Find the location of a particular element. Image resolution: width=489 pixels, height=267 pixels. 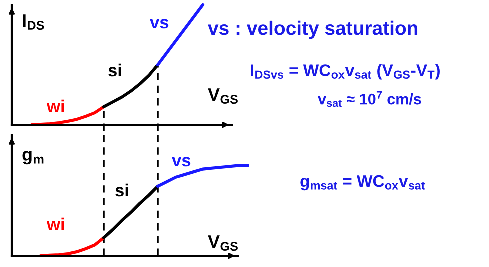

y-axis-title: g$_{m}$ is located at coordinates (33, 158).